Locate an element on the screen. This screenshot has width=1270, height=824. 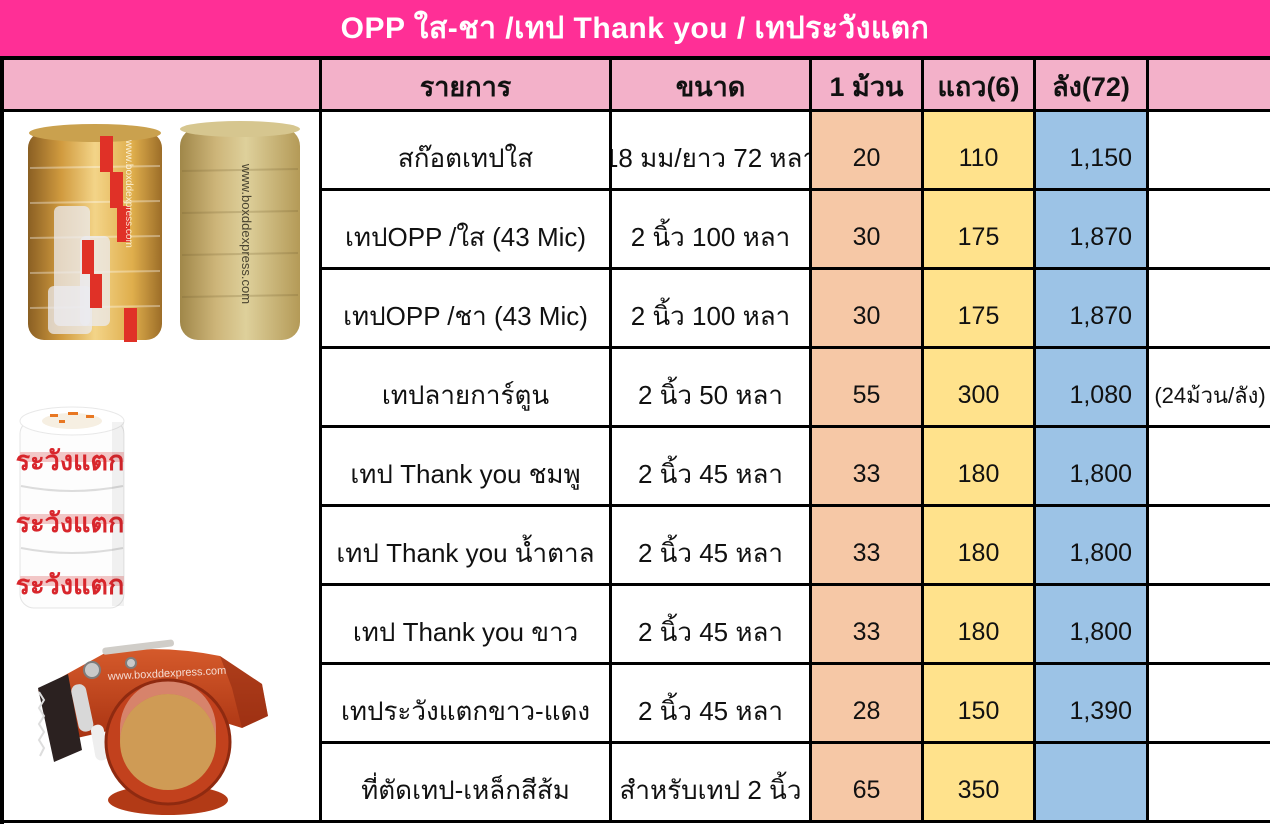
product-photo-fragile-tape: ระวังแตก ระวังแตก ระวังแตก is located at coordinates (70, 507).